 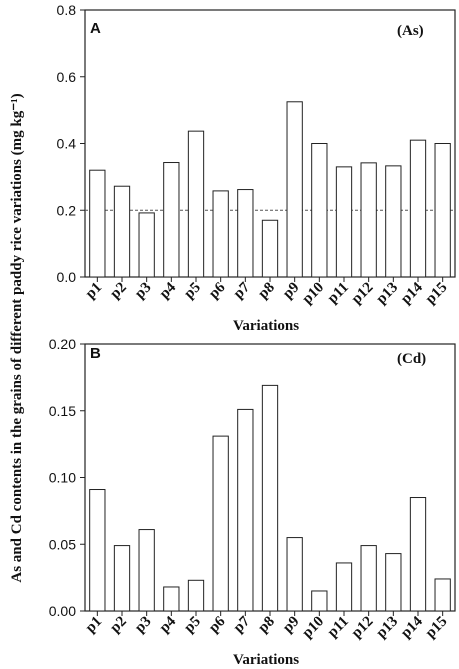 What do you see at coordinates (62, 611) in the screenshot?
I see `y-tick-label: 0.00` at bounding box center [62, 611].